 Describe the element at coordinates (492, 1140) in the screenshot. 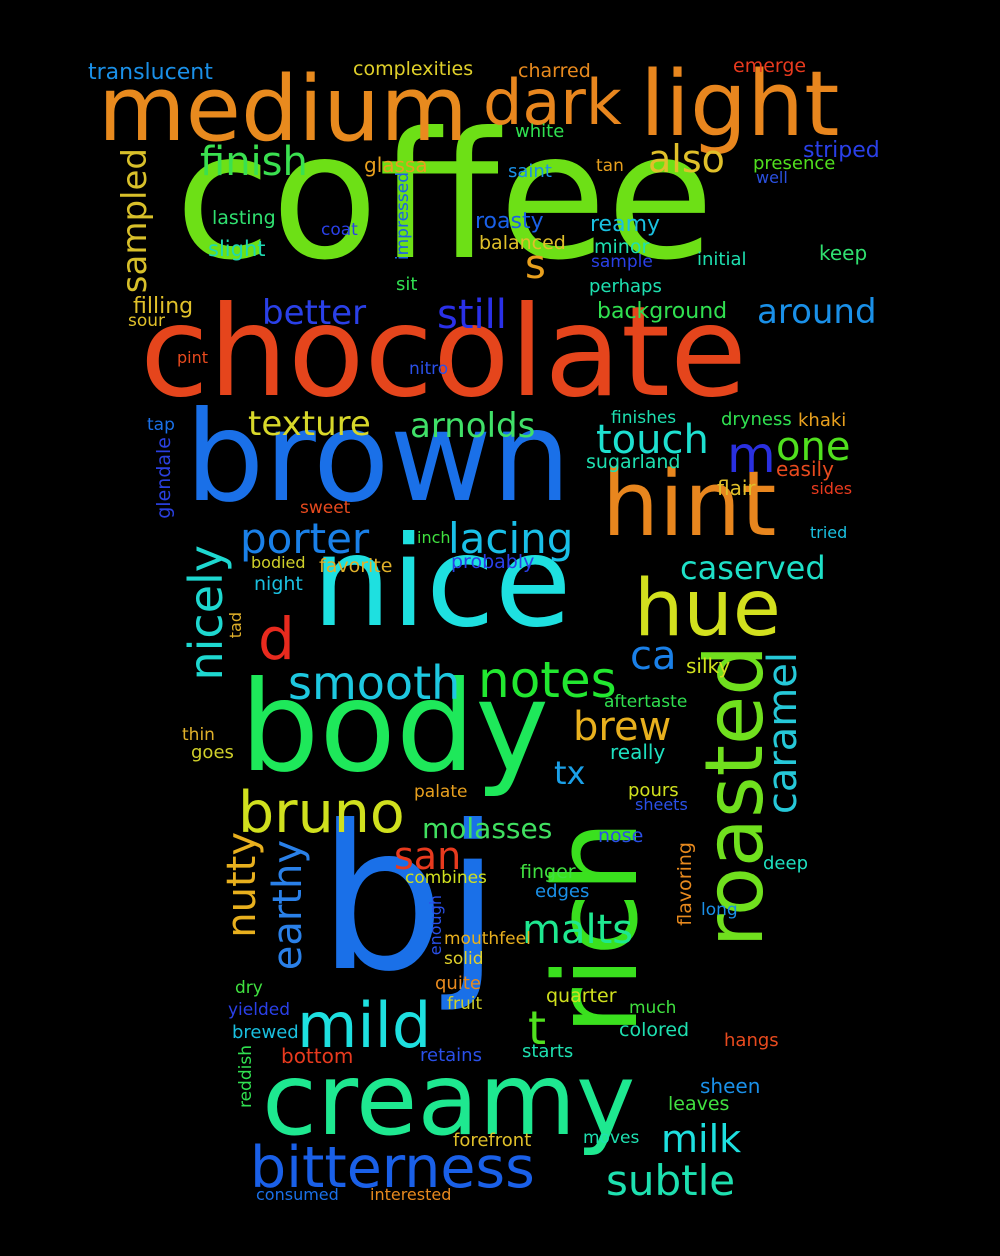

I see `word-forefront: forefront` at that location.